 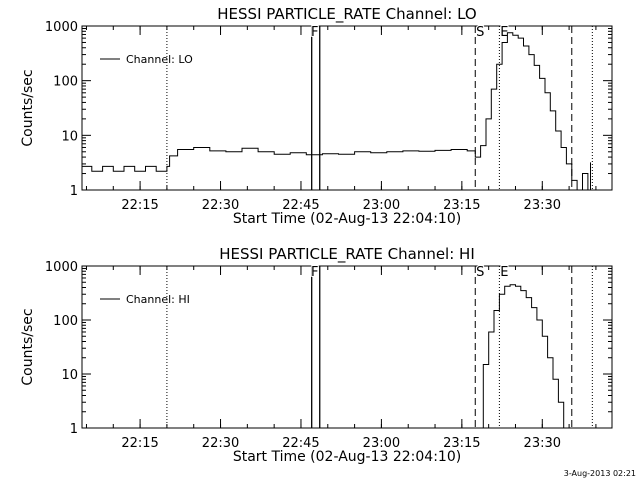 What do you see at coordinates (65, 82) in the screenshot?
I see `panel1-y-tick-label: 100` at bounding box center [65, 82].